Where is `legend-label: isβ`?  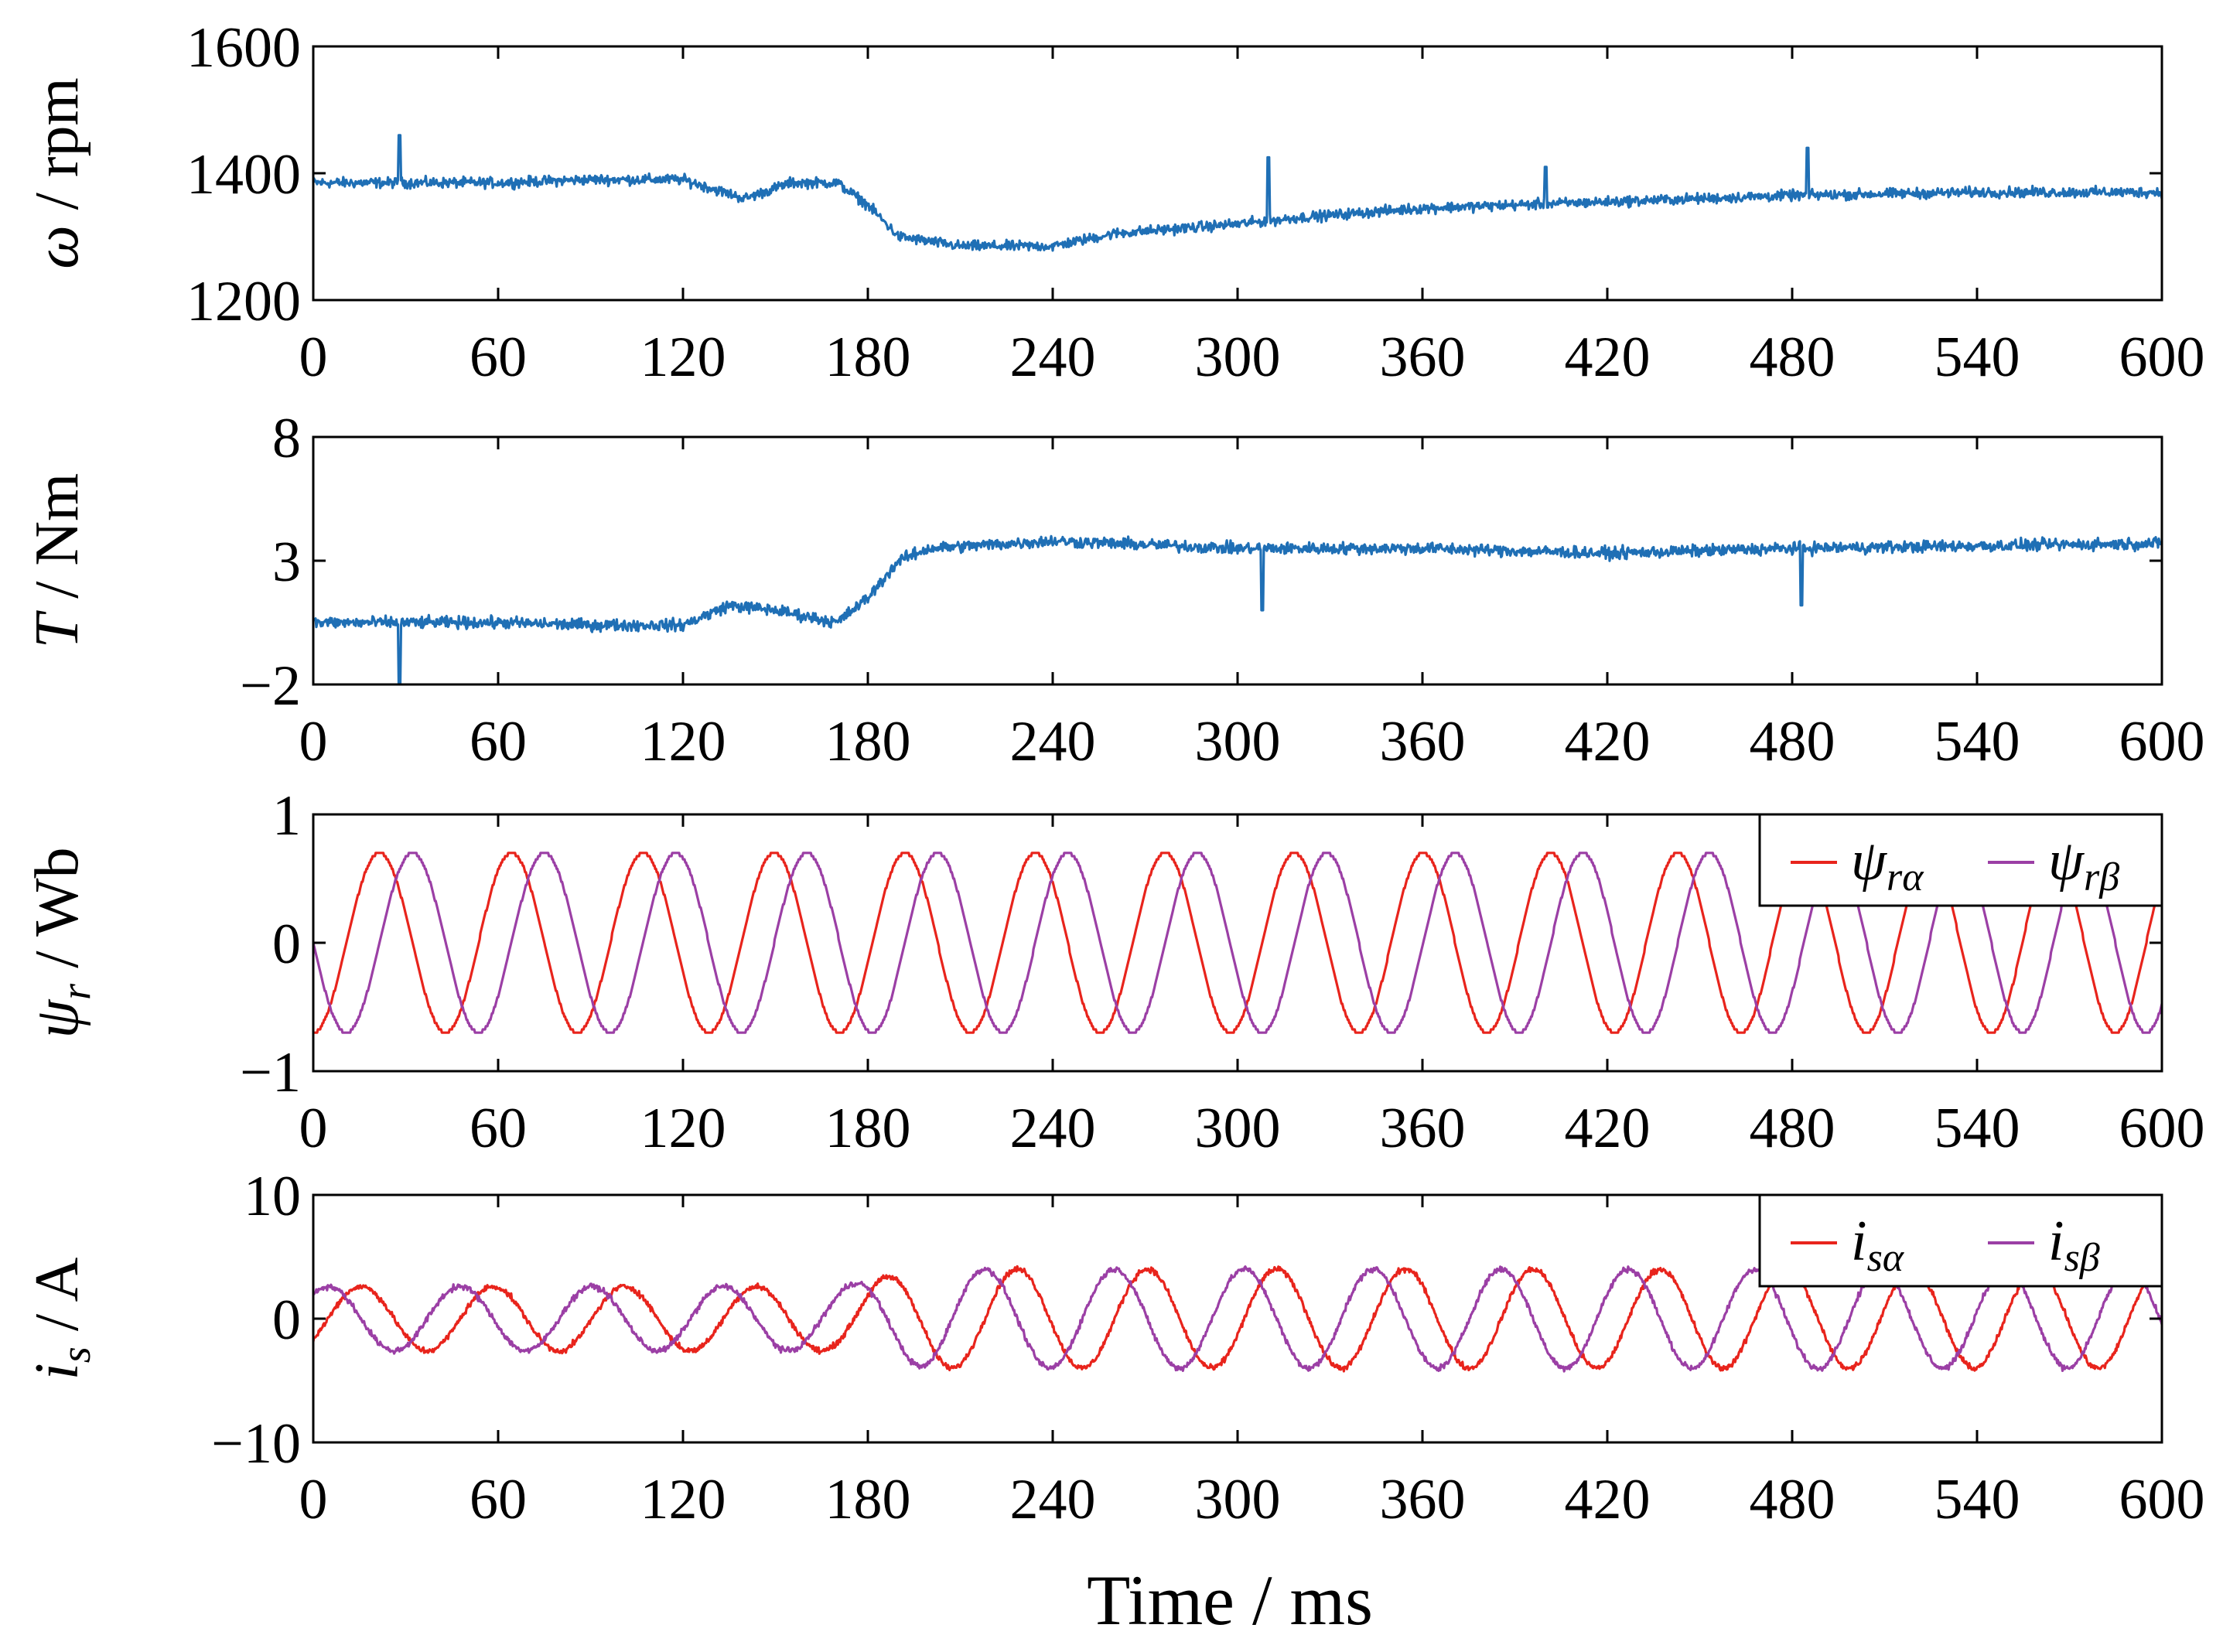
legend-label: isβ is located at coordinates (2074, 1245).